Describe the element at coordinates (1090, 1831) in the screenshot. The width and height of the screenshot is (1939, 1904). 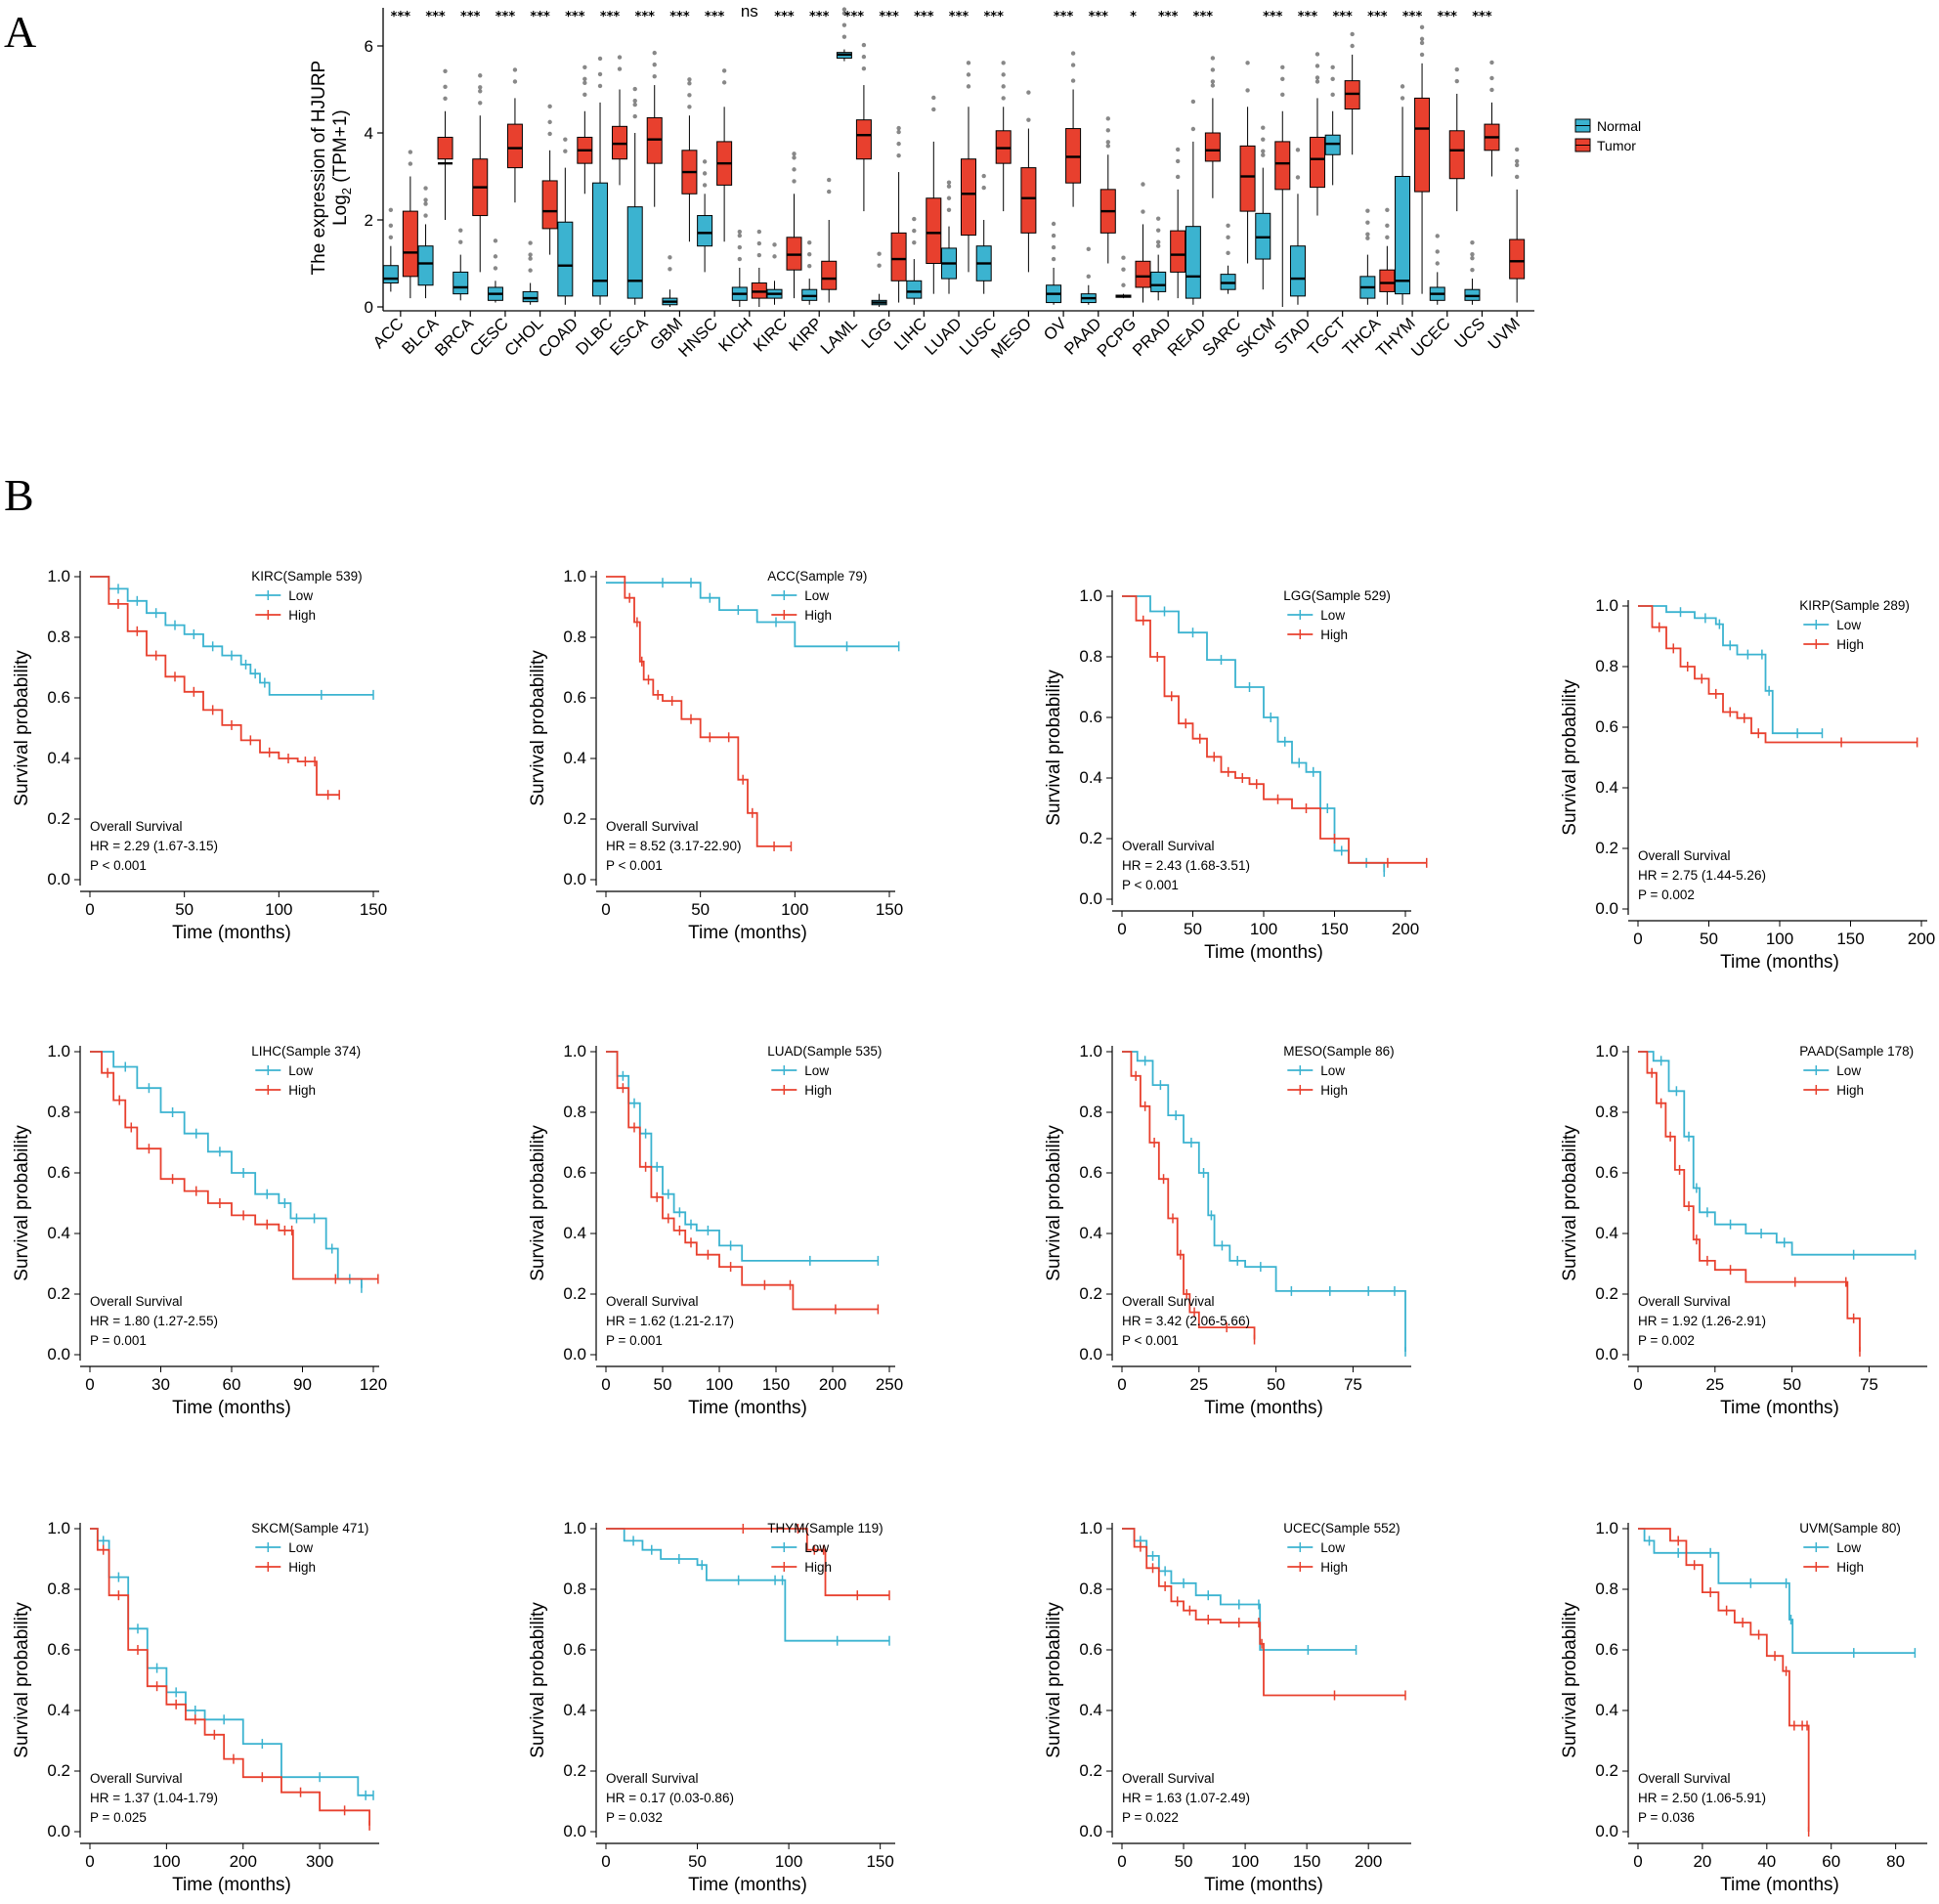
I see `y-tick-label: 0.0` at that location.